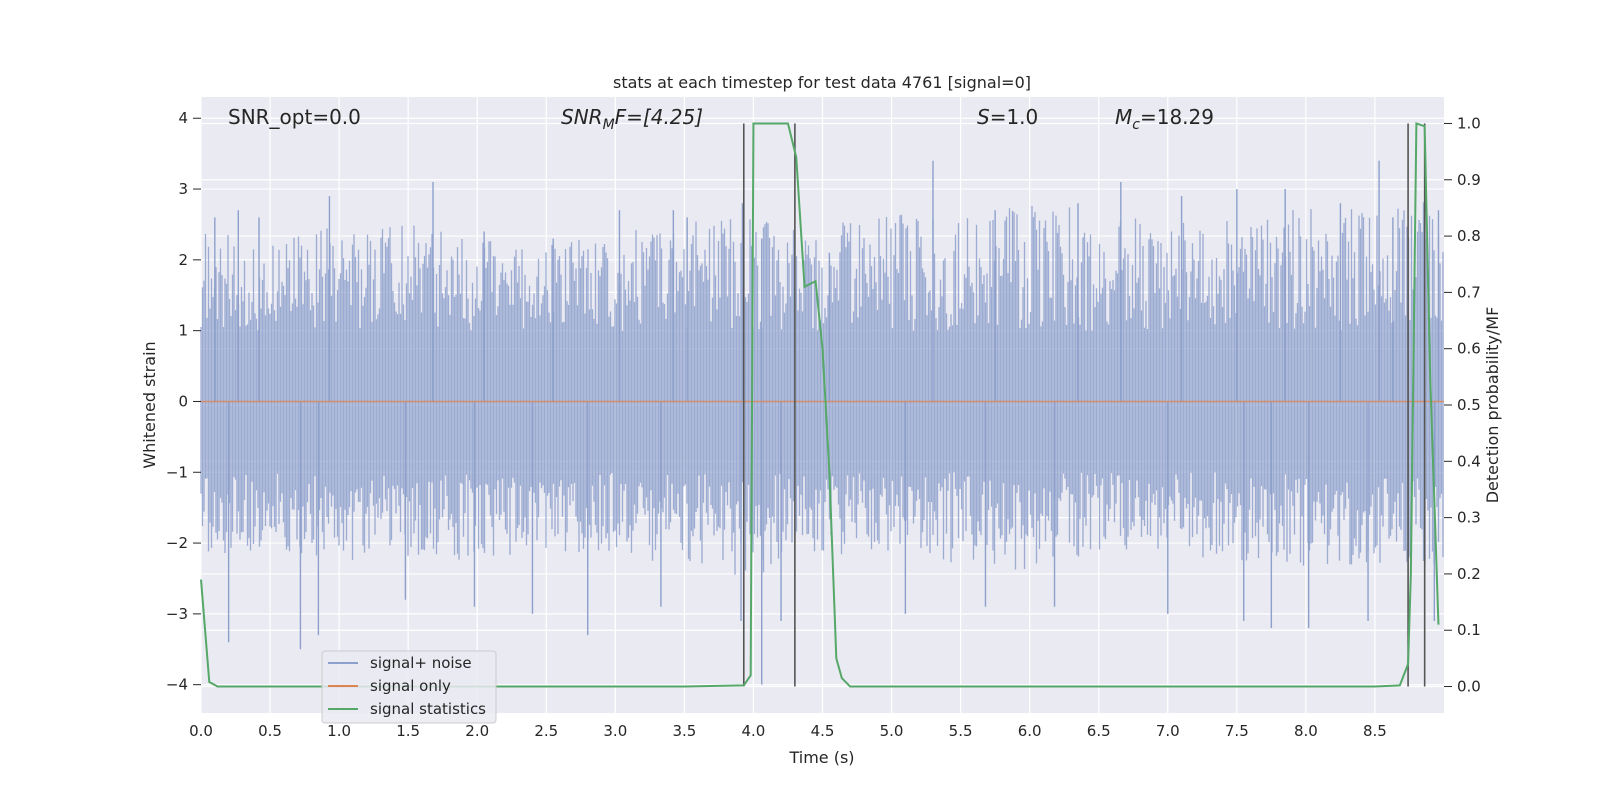 Image resolution: width=1600 pixels, height=800 pixels. Describe the element at coordinates (1099, 731) in the screenshot. I see `x-tick-label: 6.5` at that location.